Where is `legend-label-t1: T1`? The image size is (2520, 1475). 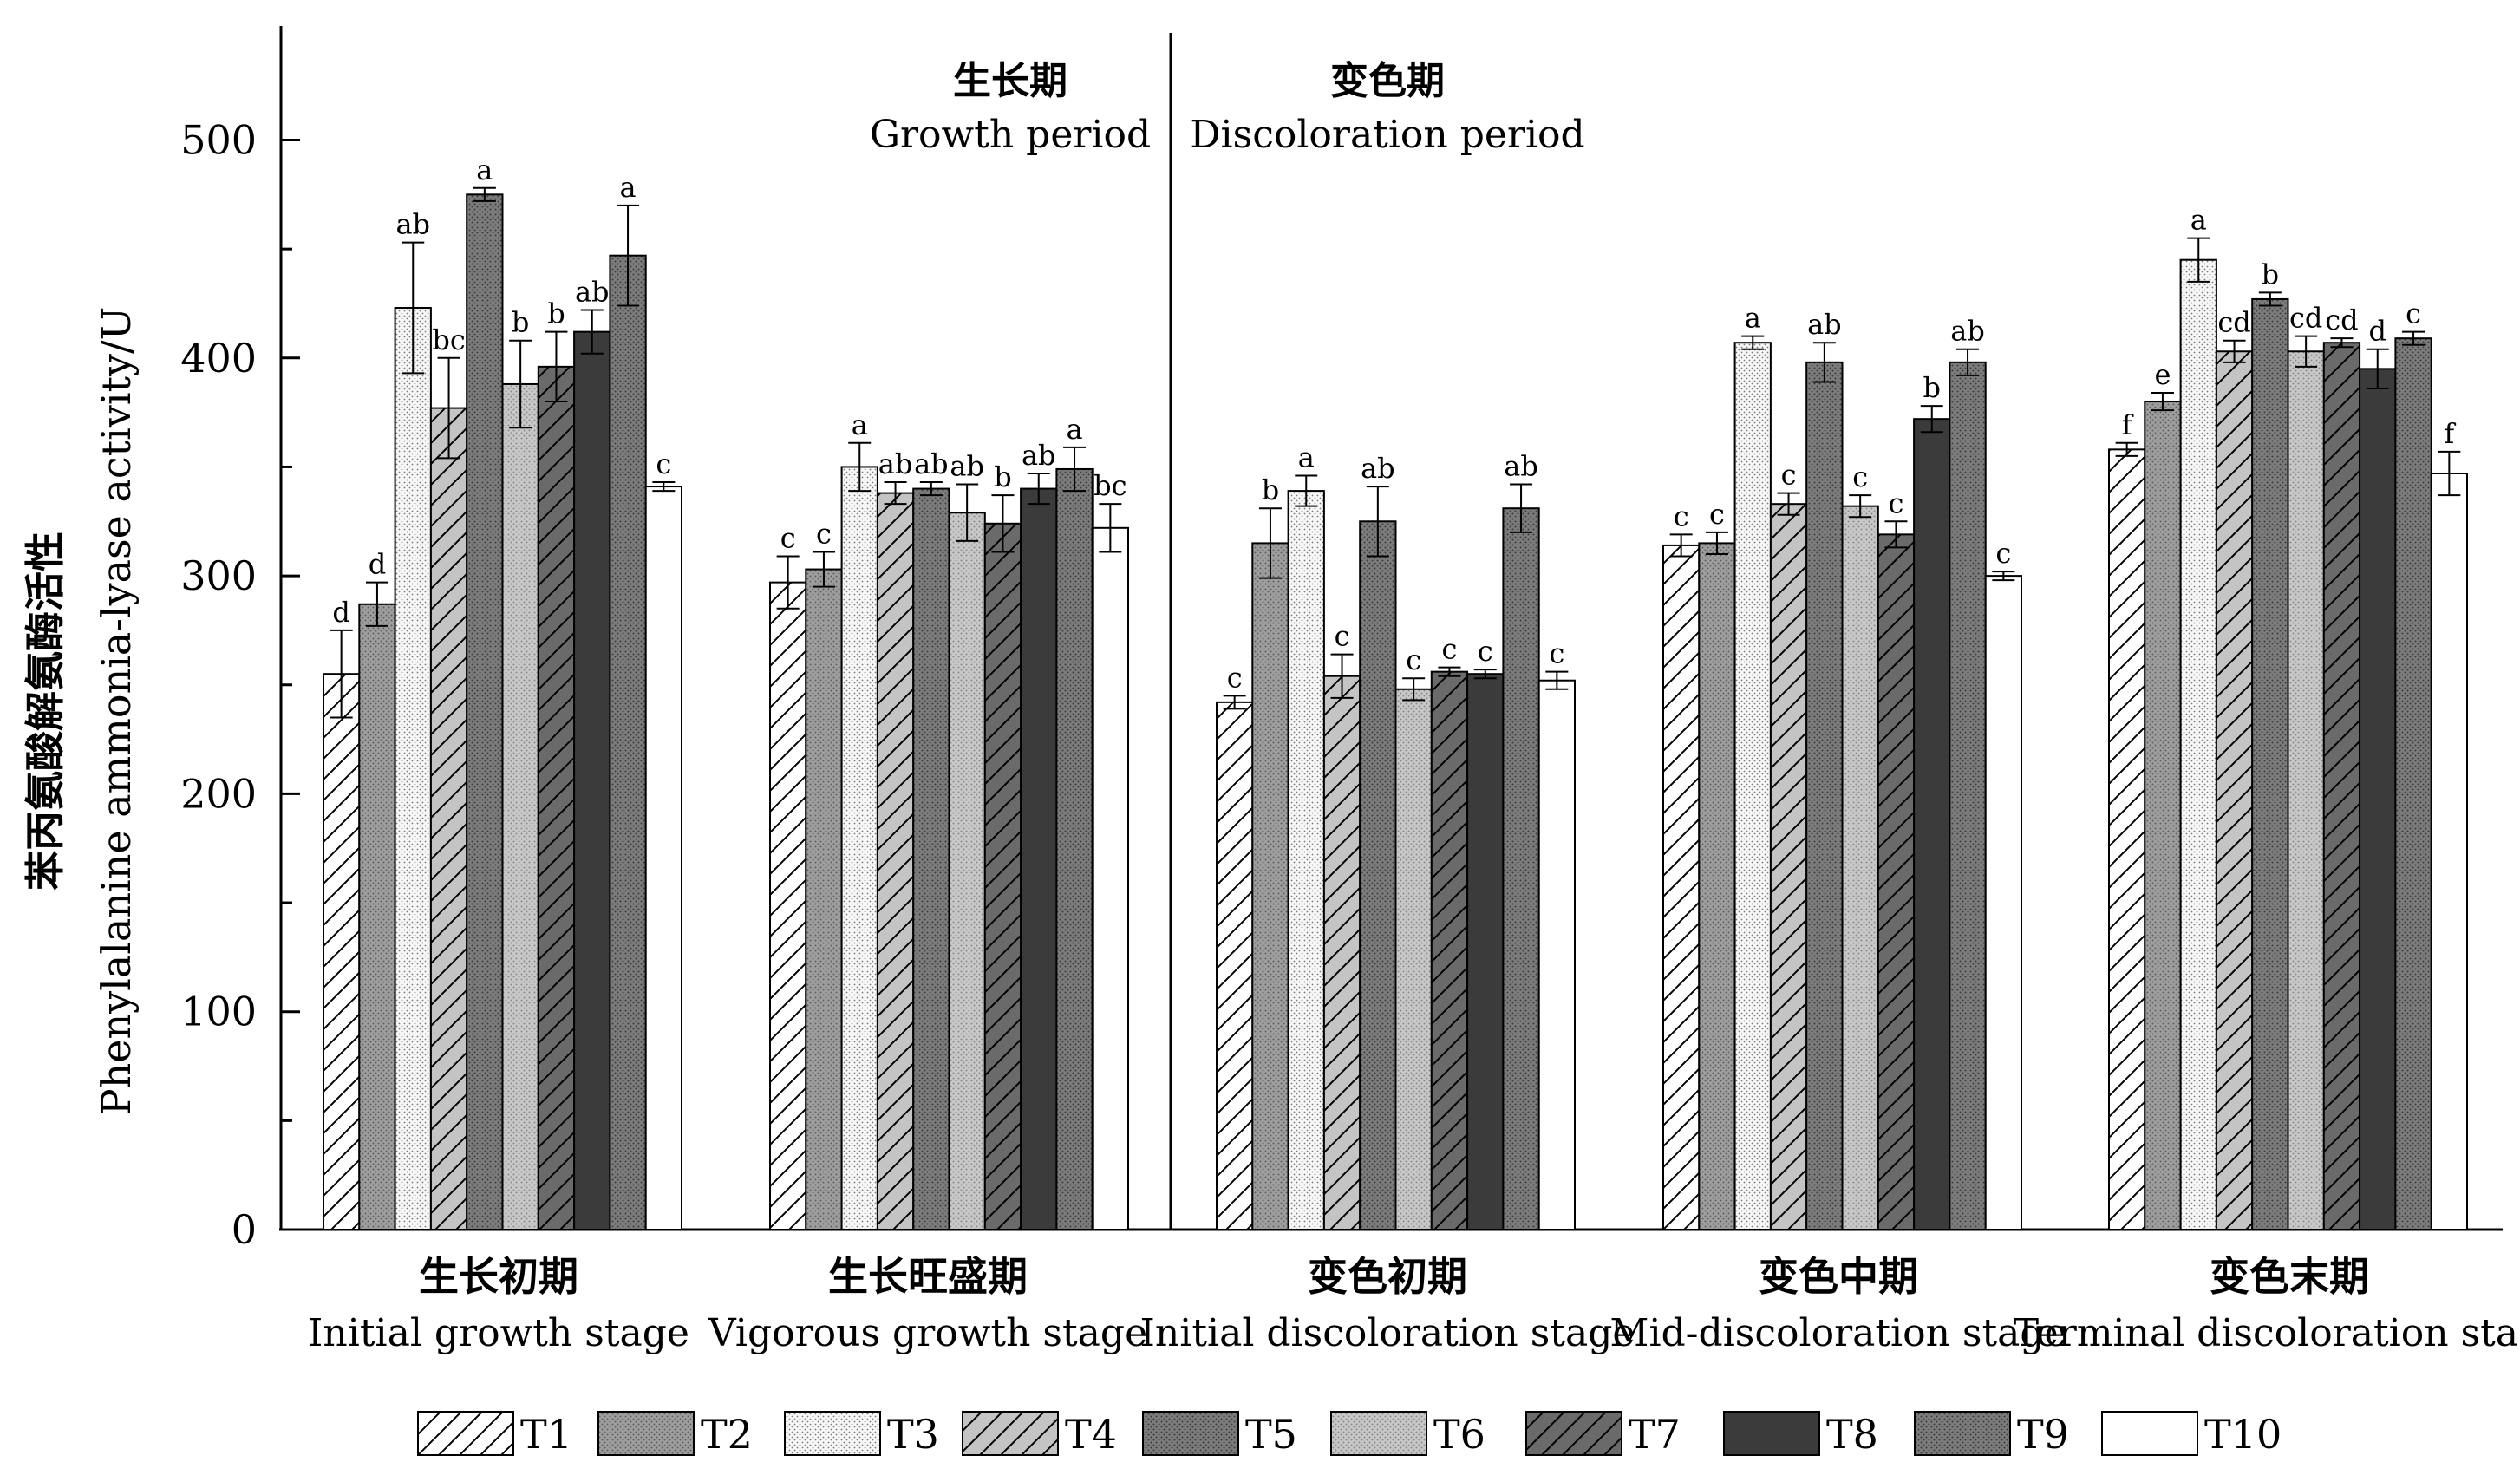
legend-label-t1: T1 is located at coordinates (546, 1434).